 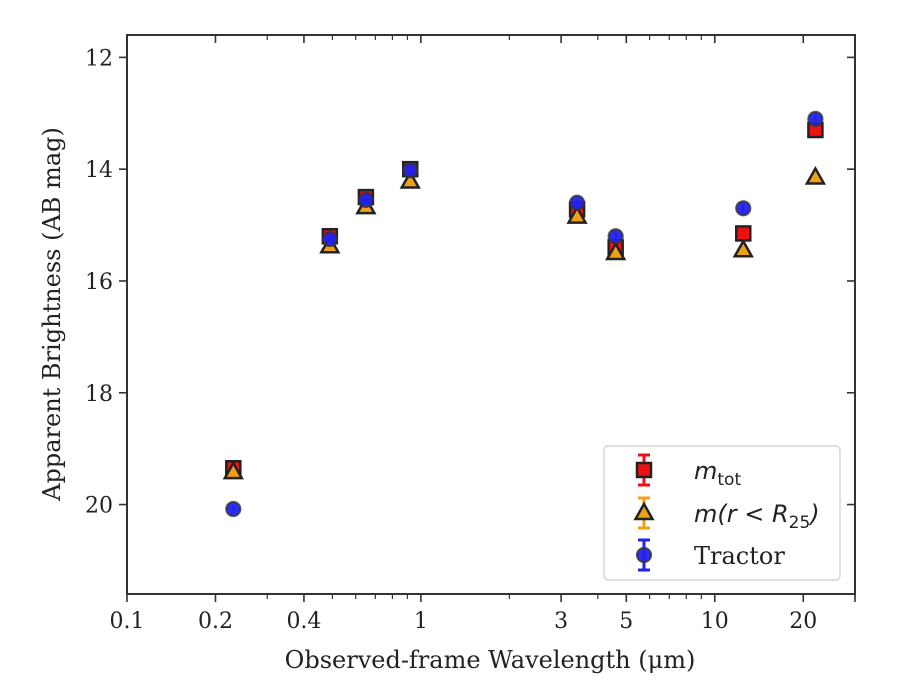 I want to click on legend-label: mtot, so click(x=717, y=473).